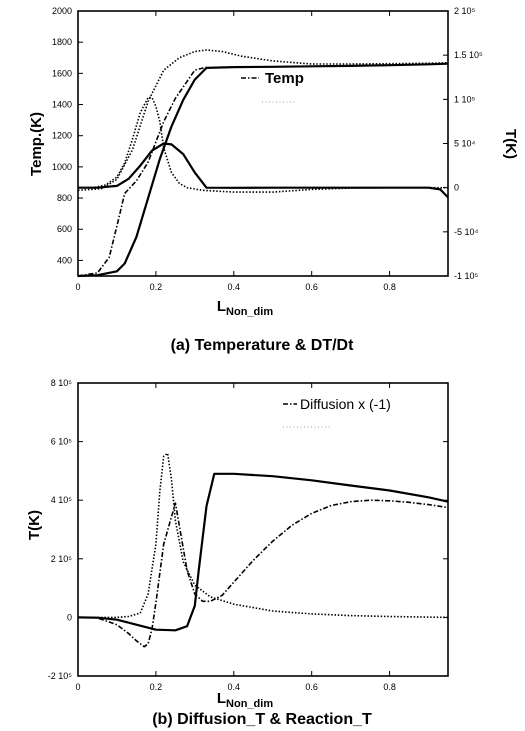  What do you see at coordinates (62, 136) in the screenshot?
I see `chart-a-ytick-label: 1200` at bounding box center [62, 136].